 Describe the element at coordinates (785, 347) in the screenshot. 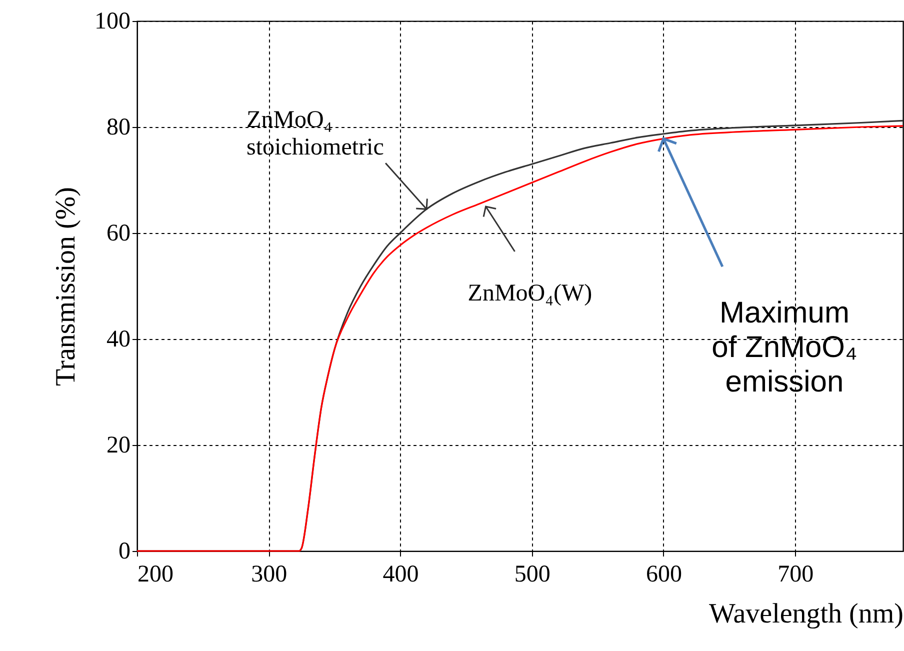

I see `annotation: Maximum of ZnMoO₄ emission` at that location.